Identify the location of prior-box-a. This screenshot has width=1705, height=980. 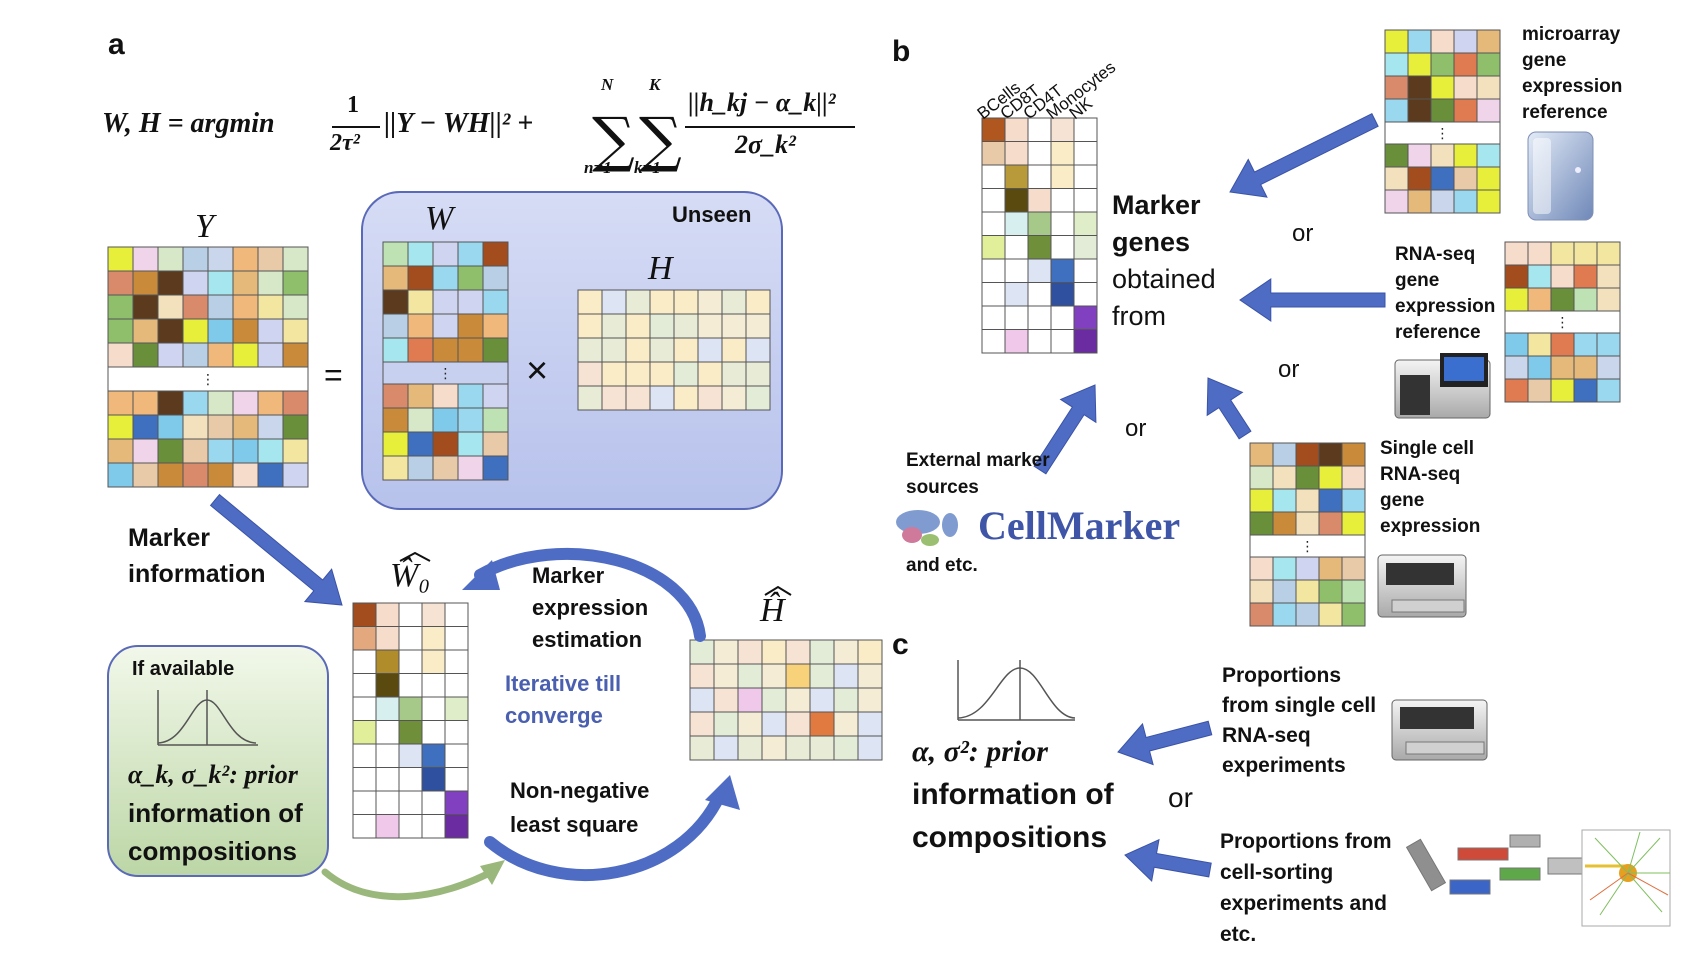
(218, 761).